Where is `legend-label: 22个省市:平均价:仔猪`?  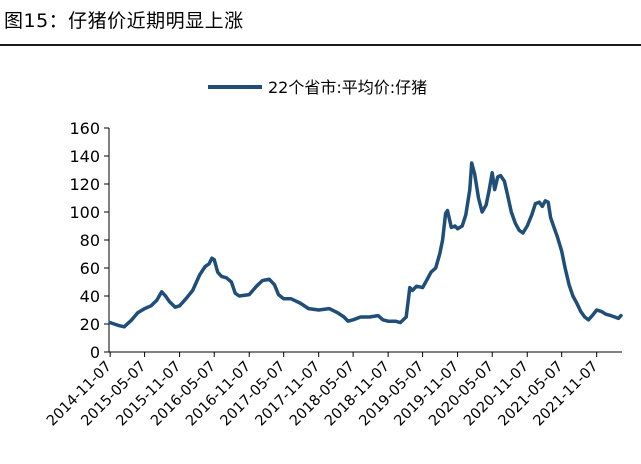 legend-label: 22个省市:平均价:仔猪 is located at coordinates (347, 87).